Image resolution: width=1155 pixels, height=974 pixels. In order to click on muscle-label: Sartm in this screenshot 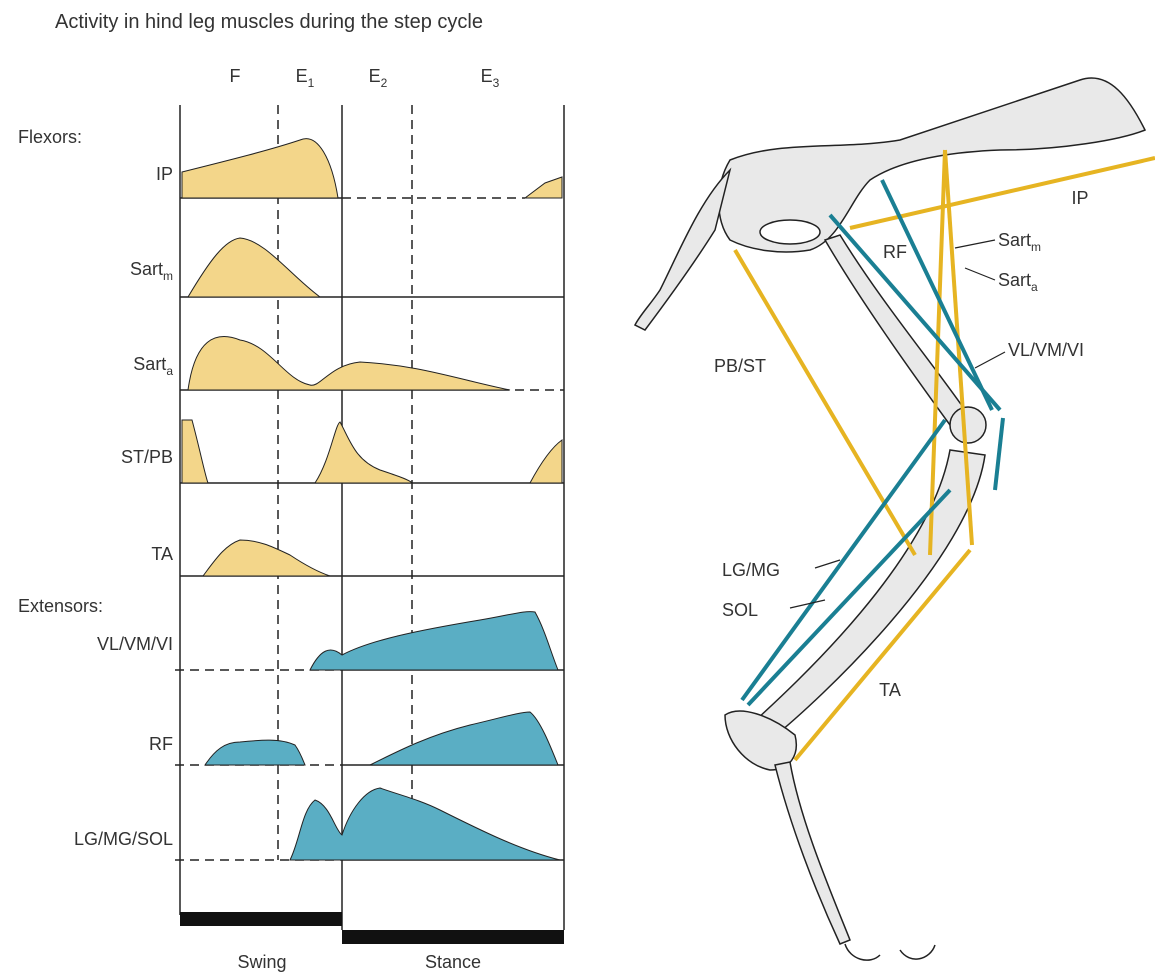, I will do `click(151, 271)`.